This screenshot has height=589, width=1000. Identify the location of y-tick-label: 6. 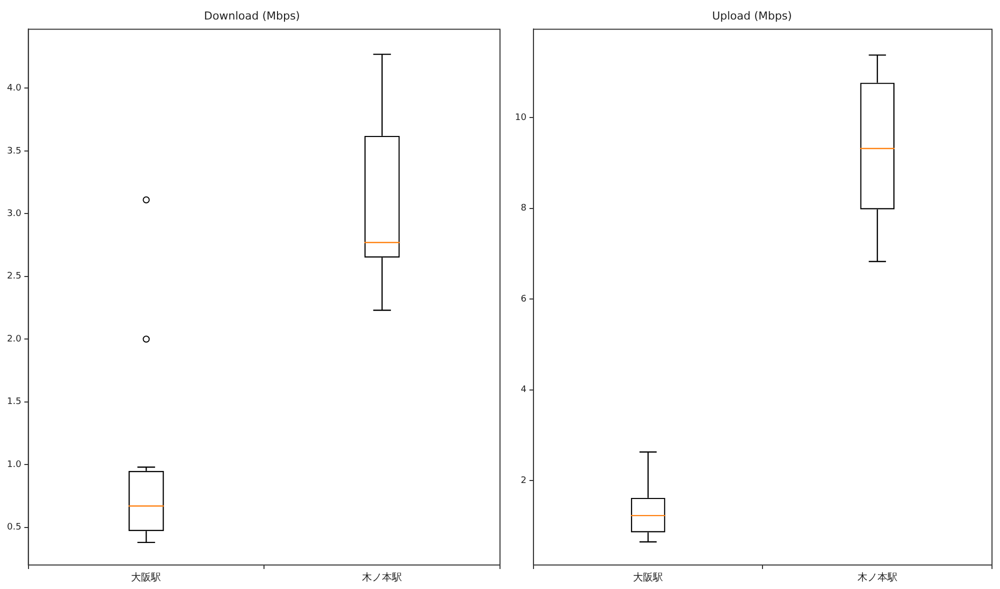
(523, 299).